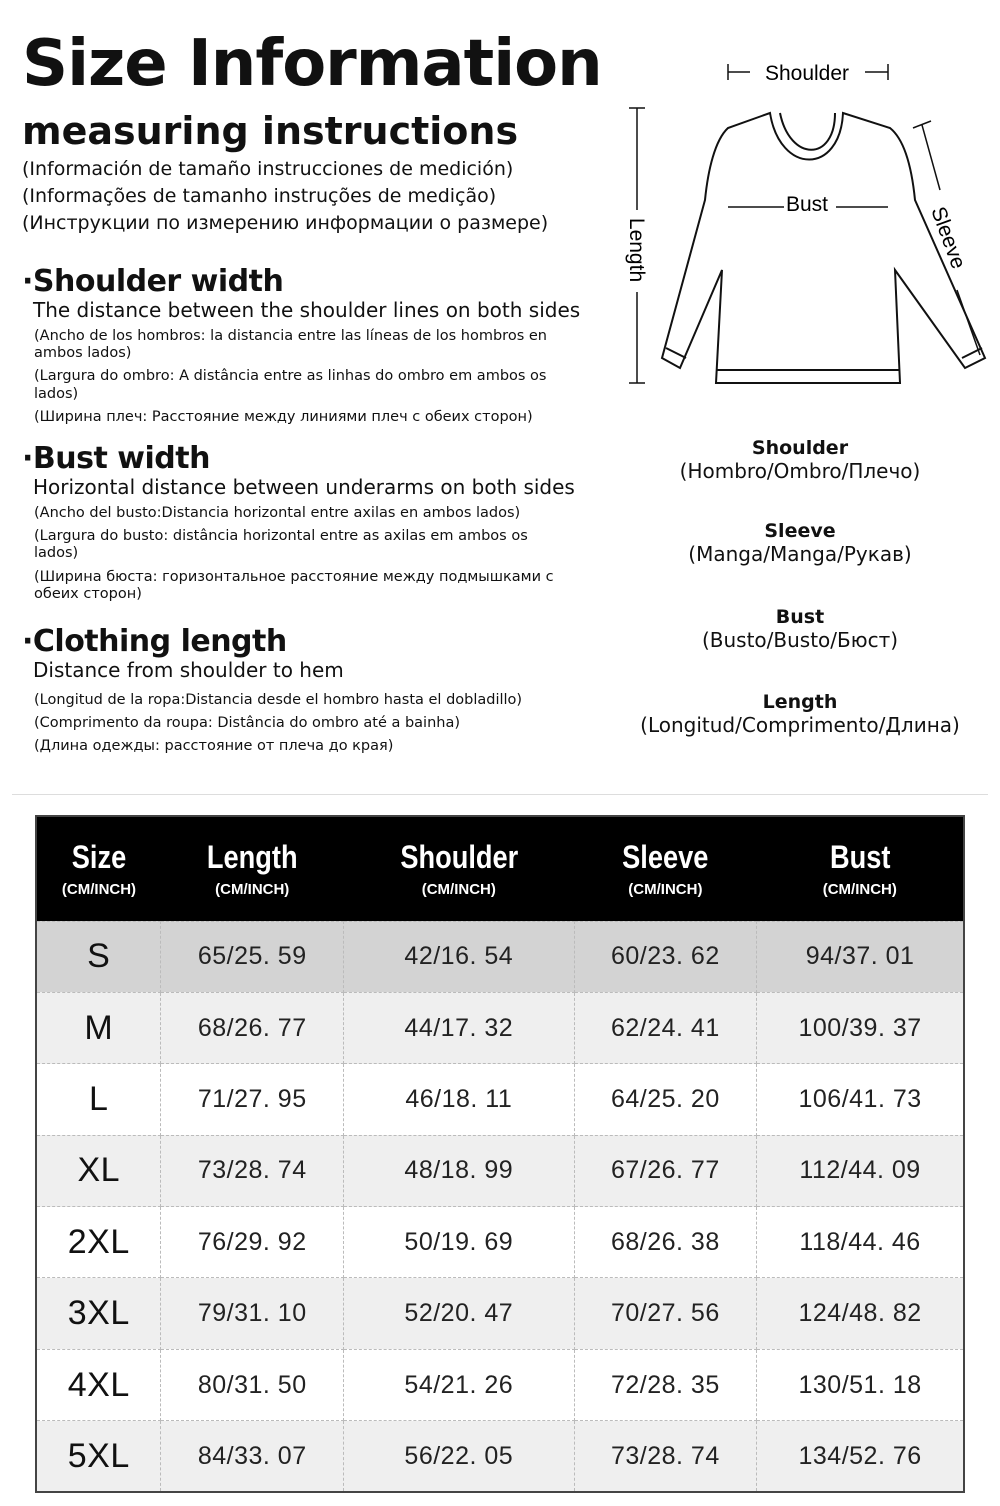 The height and width of the screenshot is (1506, 1000). I want to click on measurement-cell: 68/26. 38, so click(665, 1242).